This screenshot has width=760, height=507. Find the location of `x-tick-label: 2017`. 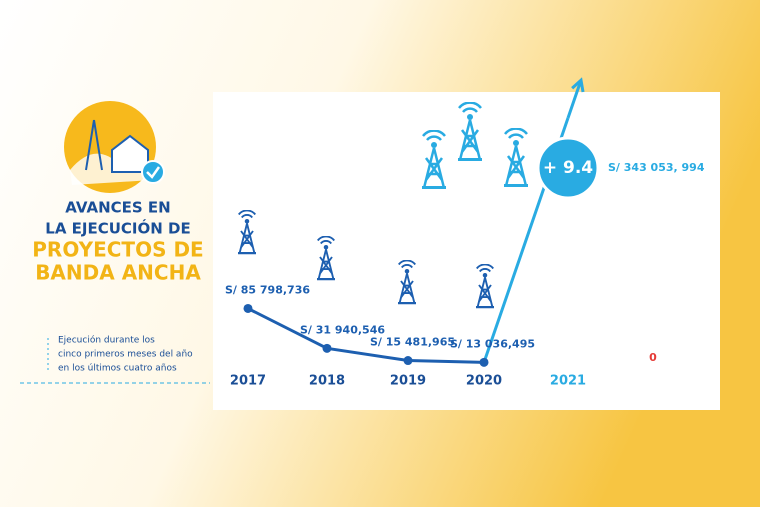

x-tick-label: 2017 is located at coordinates (248, 381).